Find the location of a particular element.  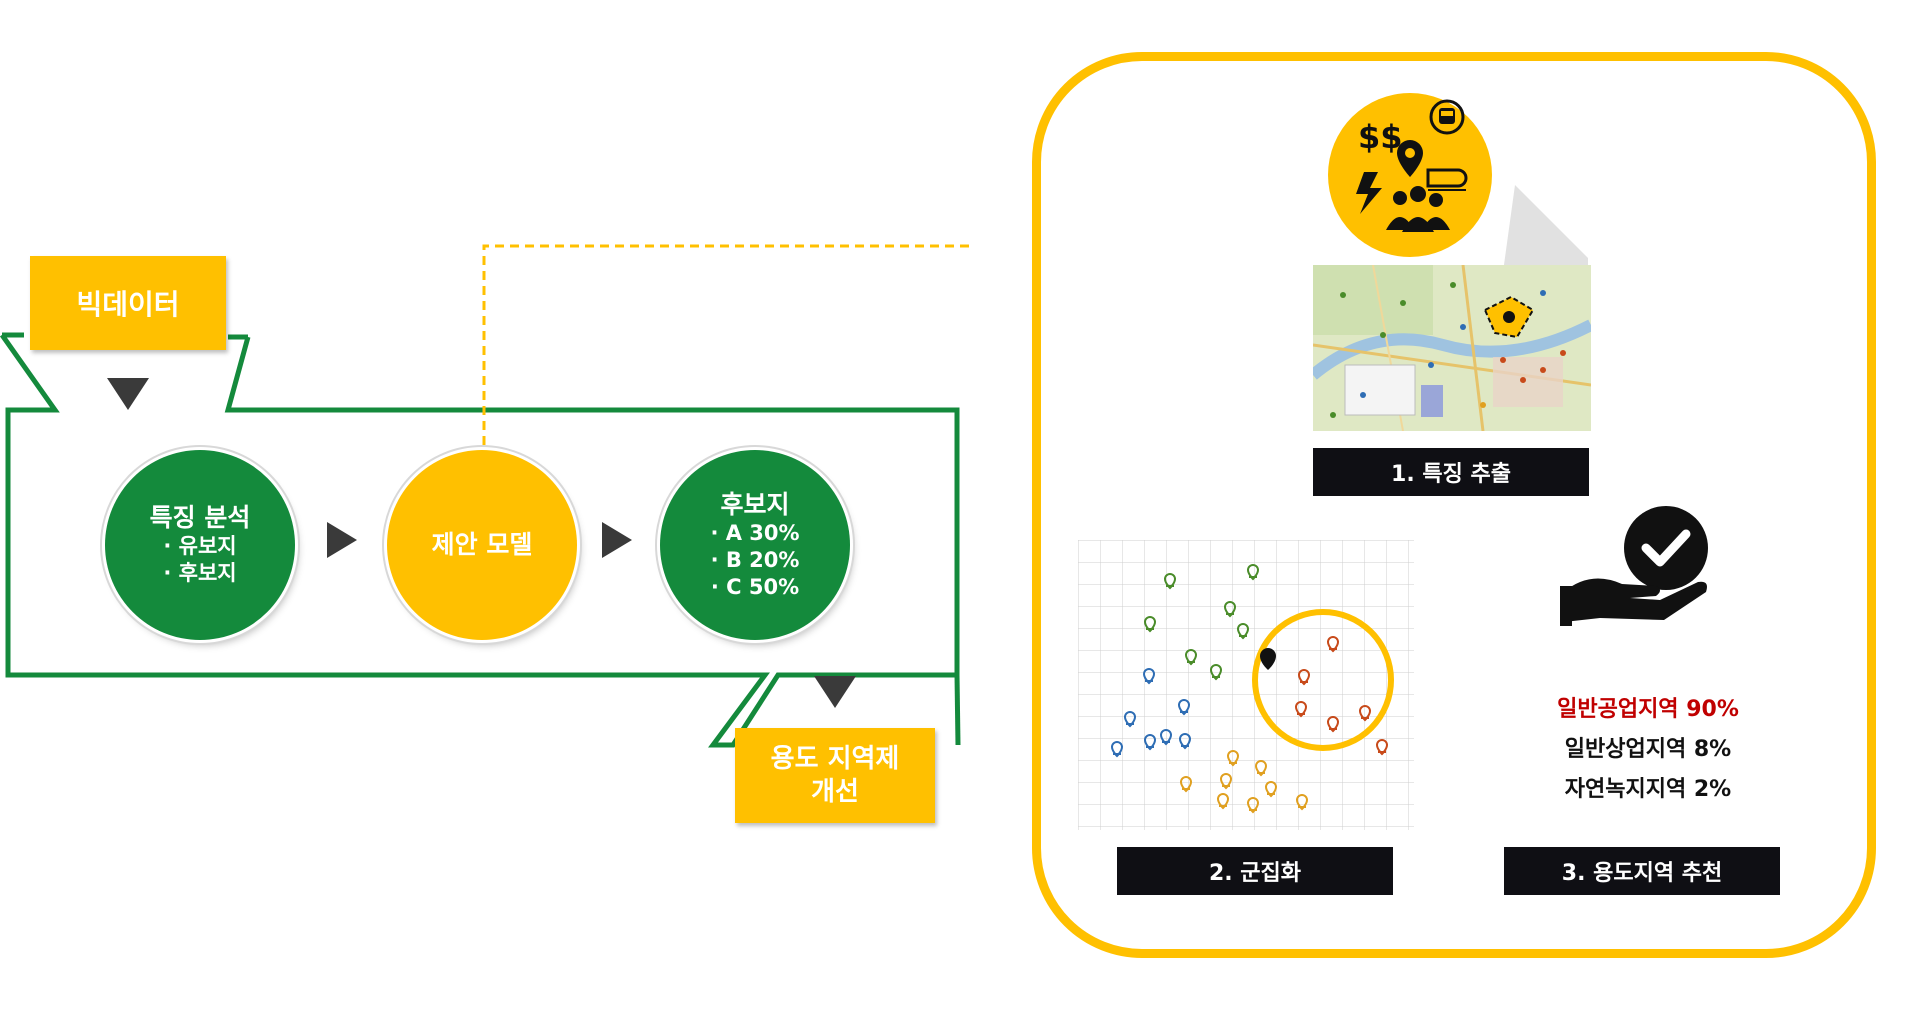

zoning-recommendation-label: 3. 용도지역 추천 is located at coordinates (1642, 871).